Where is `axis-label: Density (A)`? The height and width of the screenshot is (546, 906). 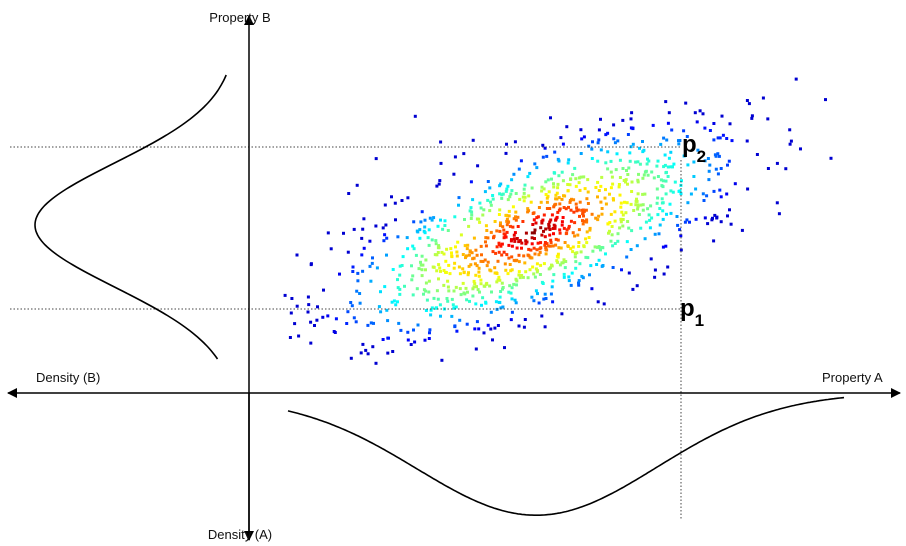 axis-label: Density (A) is located at coordinates (240, 534).